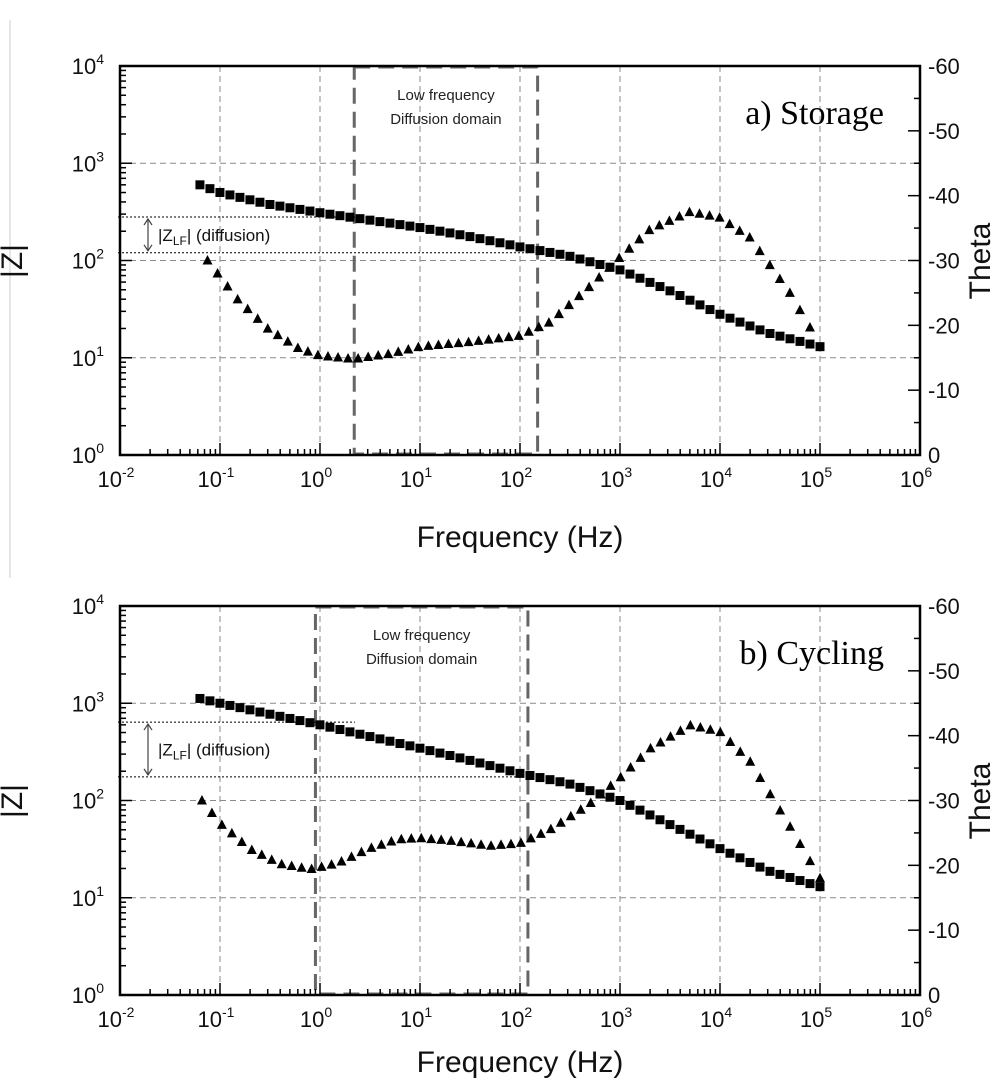  Describe the element at coordinates (944, 325) in the screenshot. I see `y2-tick-label: -20` at that location.